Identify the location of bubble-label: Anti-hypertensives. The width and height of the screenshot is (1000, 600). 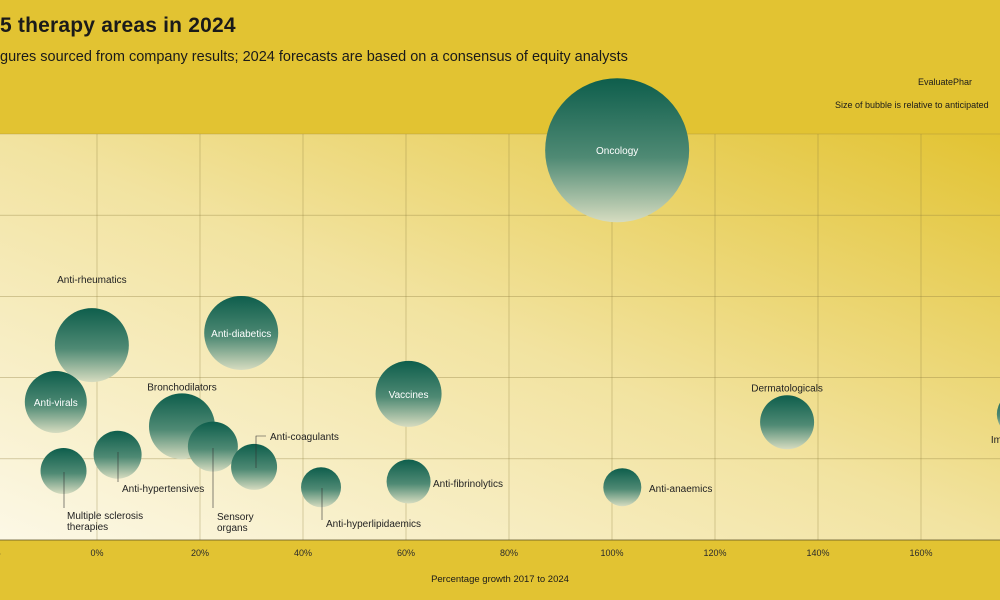
(163, 489).